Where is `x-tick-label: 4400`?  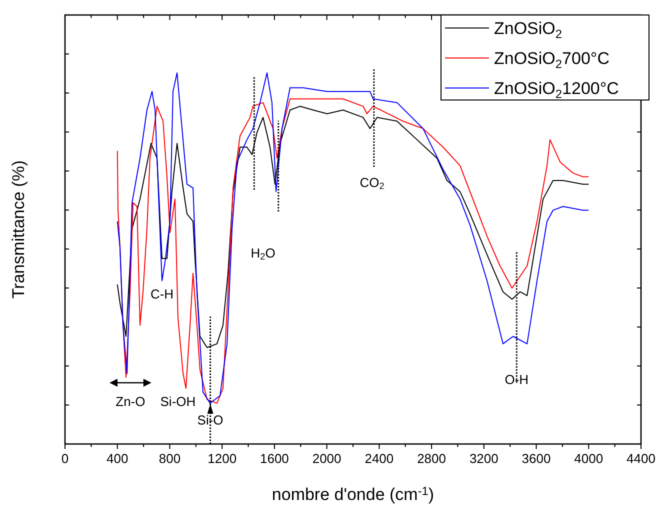 x-tick-label: 4400 is located at coordinates (641, 458).